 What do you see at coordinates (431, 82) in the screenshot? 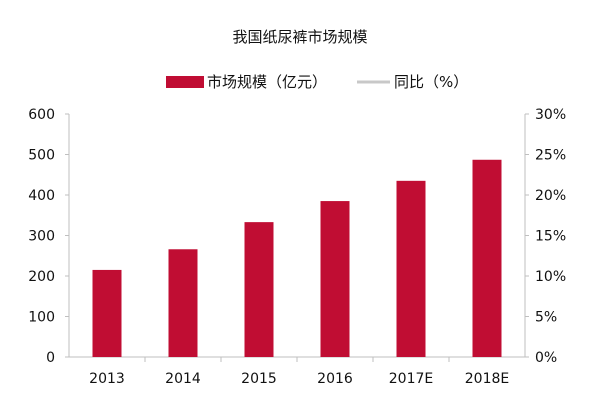
I see `legend-label-yoy: 同比（%）` at bounding box center [431, 82].